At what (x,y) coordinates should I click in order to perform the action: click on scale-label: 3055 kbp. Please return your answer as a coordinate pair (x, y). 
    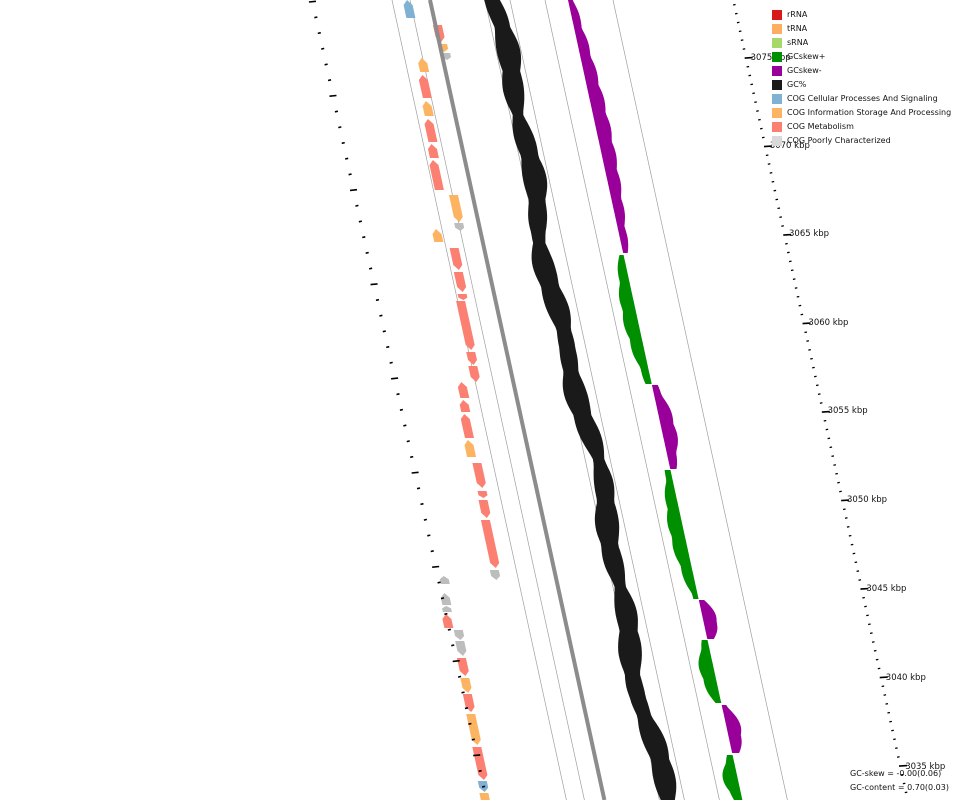
    Looking at the image, I should click on (847, 411).